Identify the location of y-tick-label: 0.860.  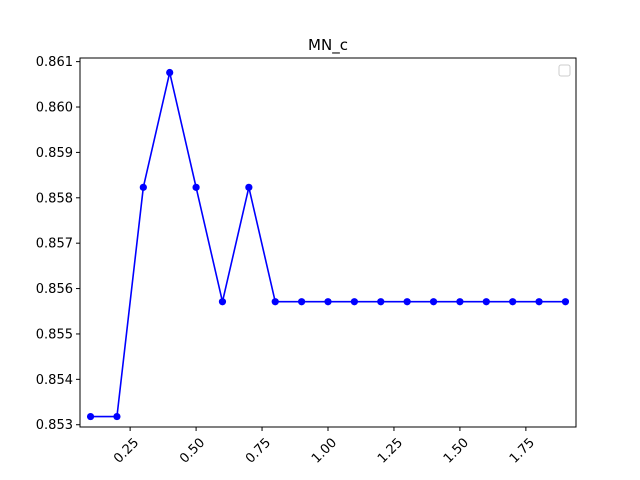
(54, 108).